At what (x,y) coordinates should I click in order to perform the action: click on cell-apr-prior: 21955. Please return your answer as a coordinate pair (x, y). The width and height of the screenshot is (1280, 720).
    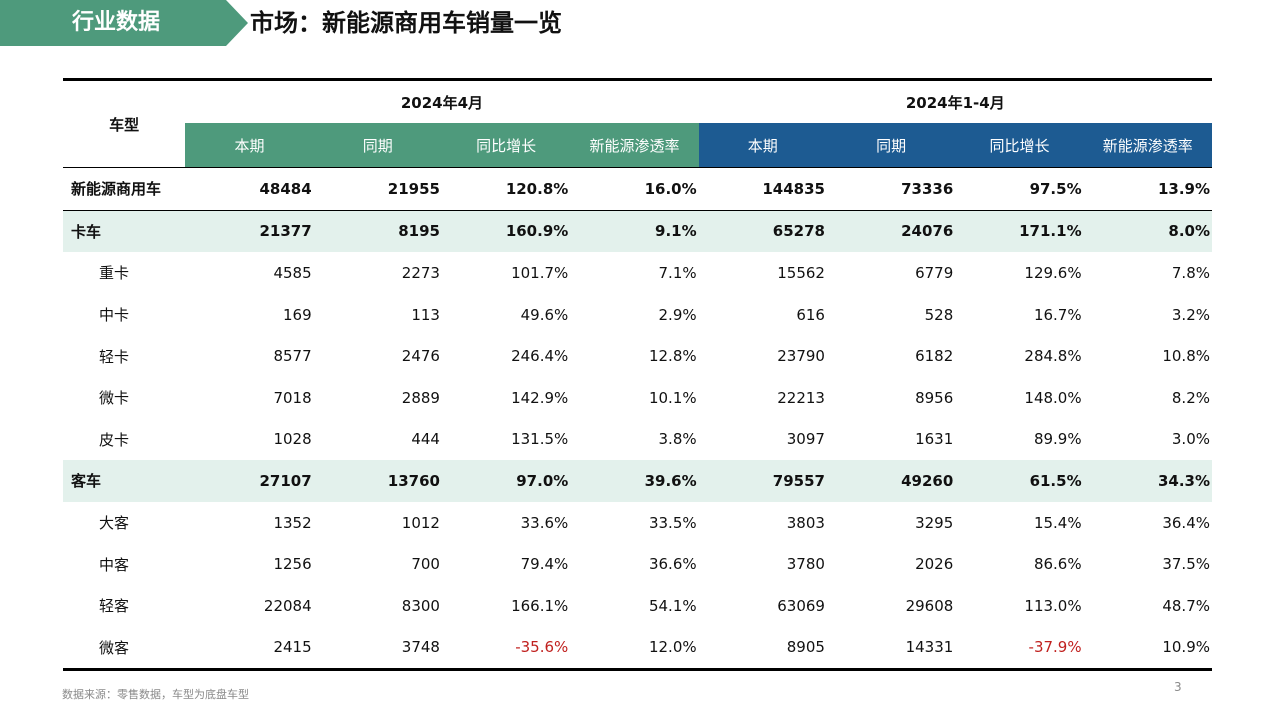
    Looking at the image, I should click on (377, 189).